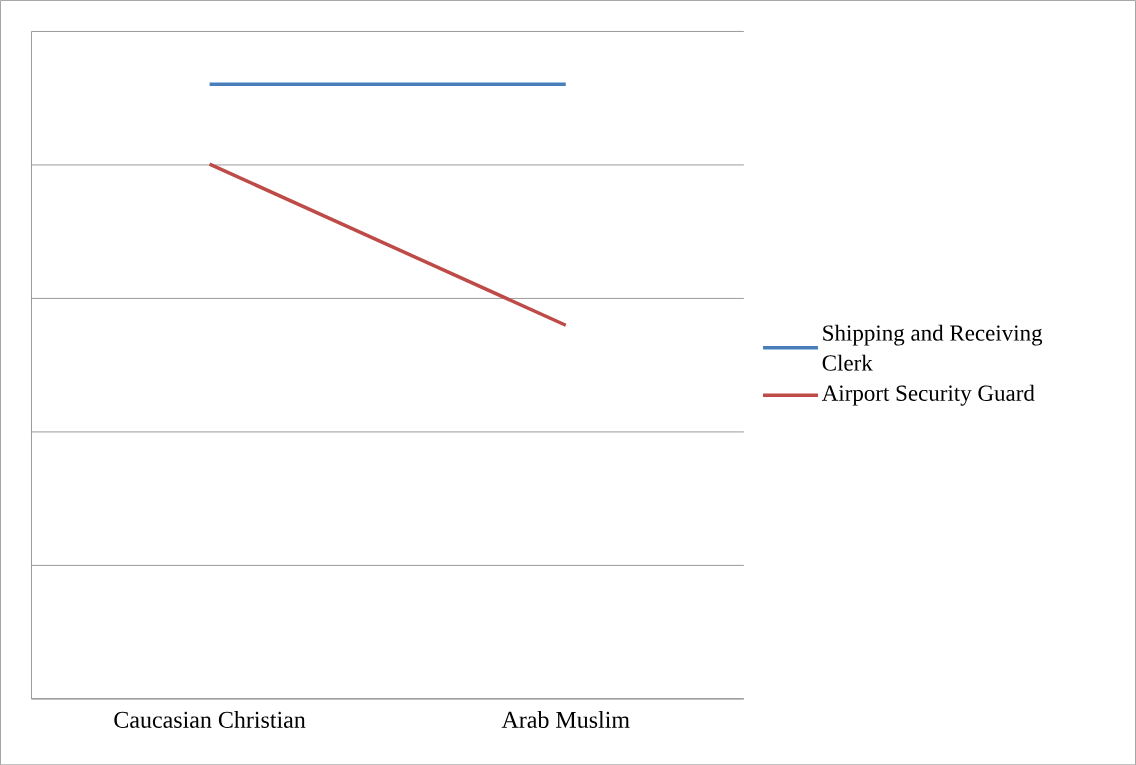 The width and height of the screenshot is (1136, 765). What do you see at coordinates (928, 395) in the screenshot?
I see `legend-label: Airport Security Guard` at bounding box center [928, 395].